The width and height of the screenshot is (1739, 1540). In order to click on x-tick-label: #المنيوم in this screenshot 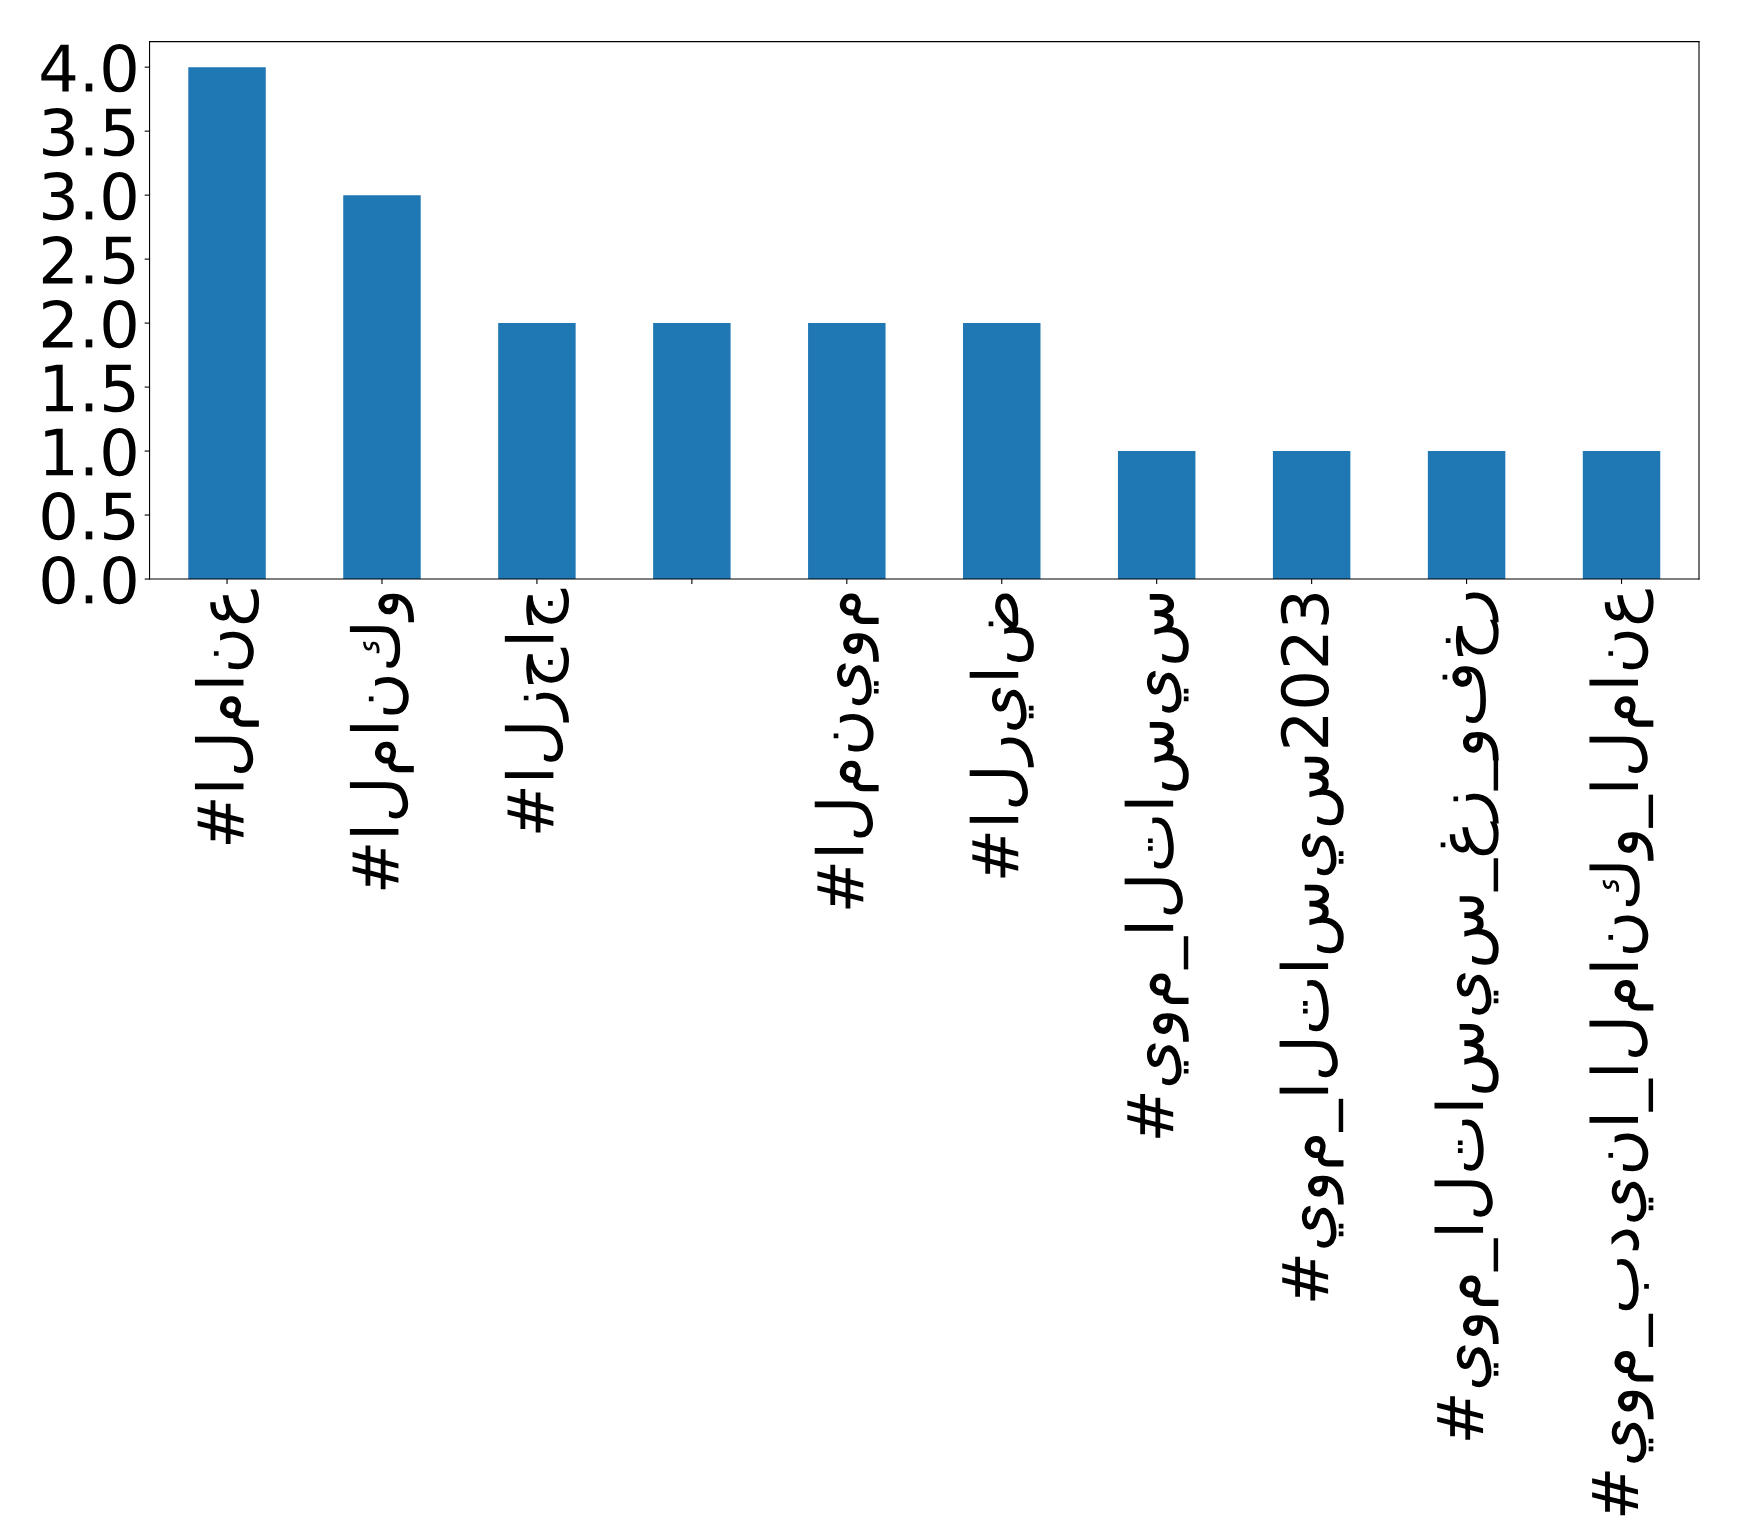, I will do `click(846, 751)`.